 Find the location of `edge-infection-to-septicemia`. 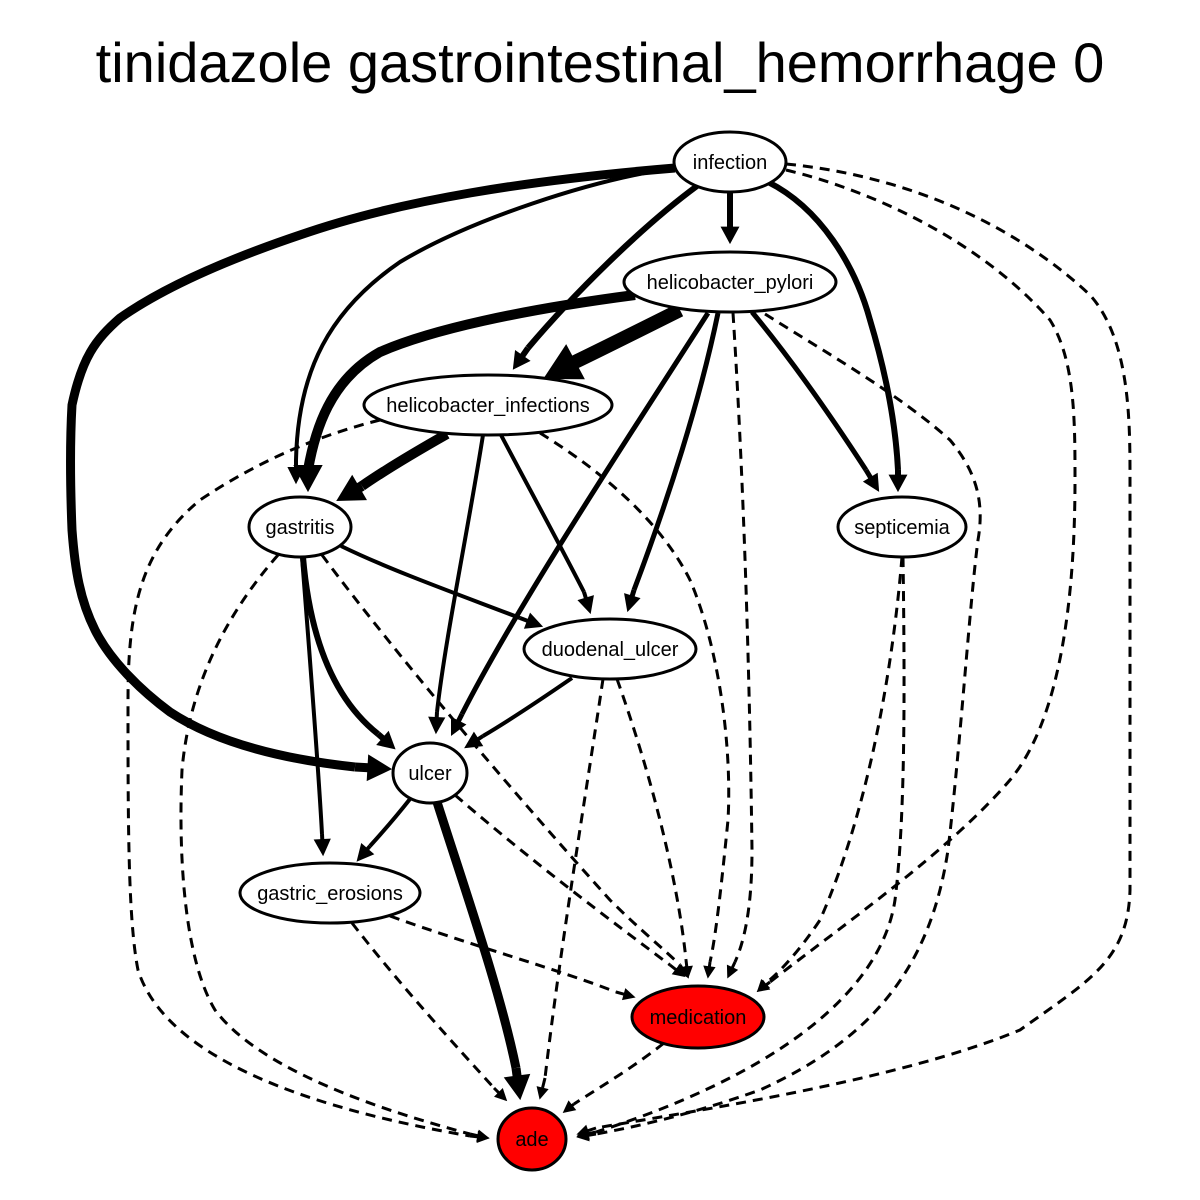

edge-infection-to-septicemia is located at coordinates (837, 336).